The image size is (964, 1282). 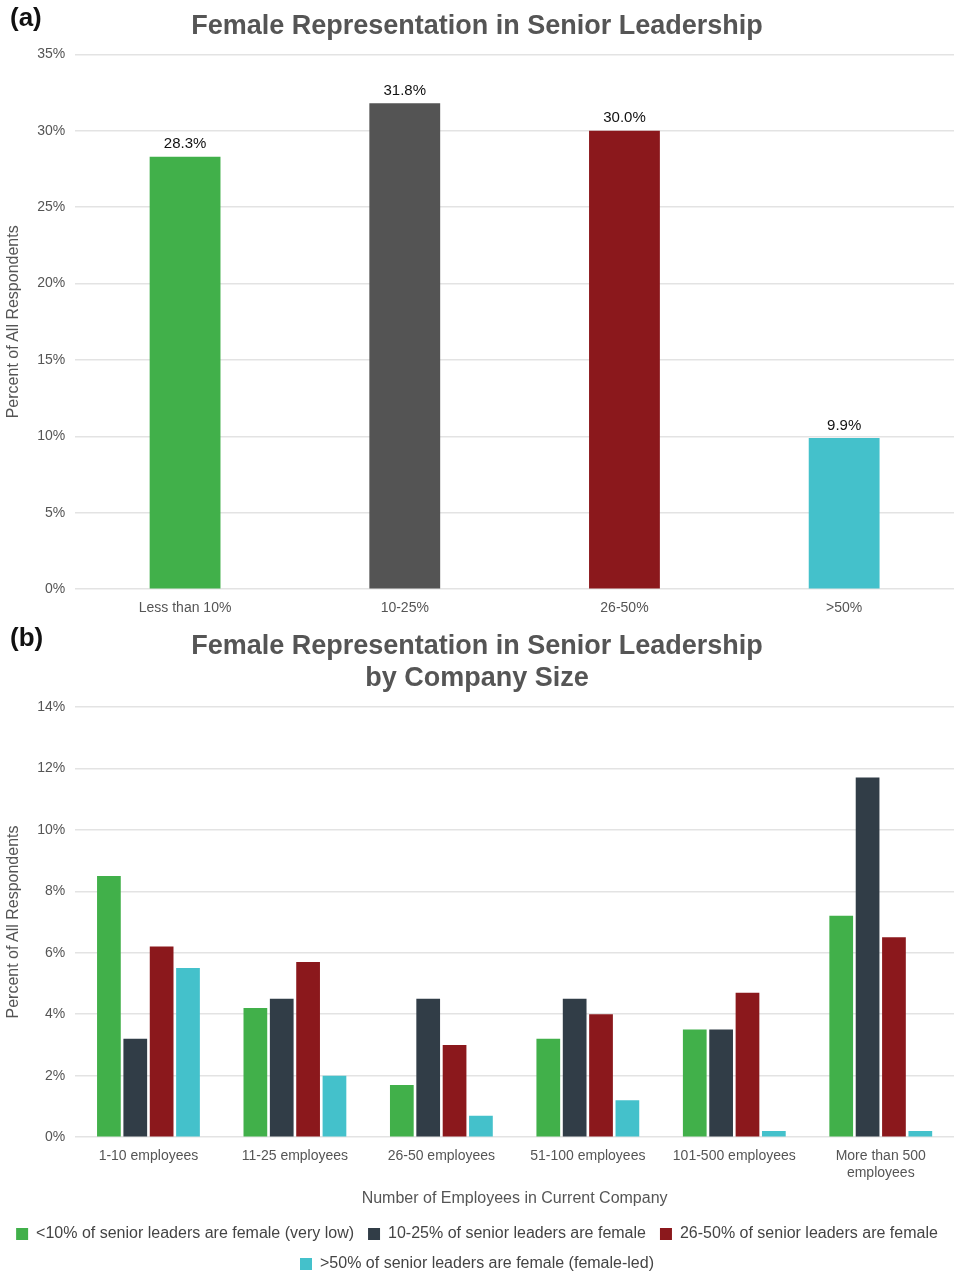 I want to click on text: (a), so click(x=26, y=17).